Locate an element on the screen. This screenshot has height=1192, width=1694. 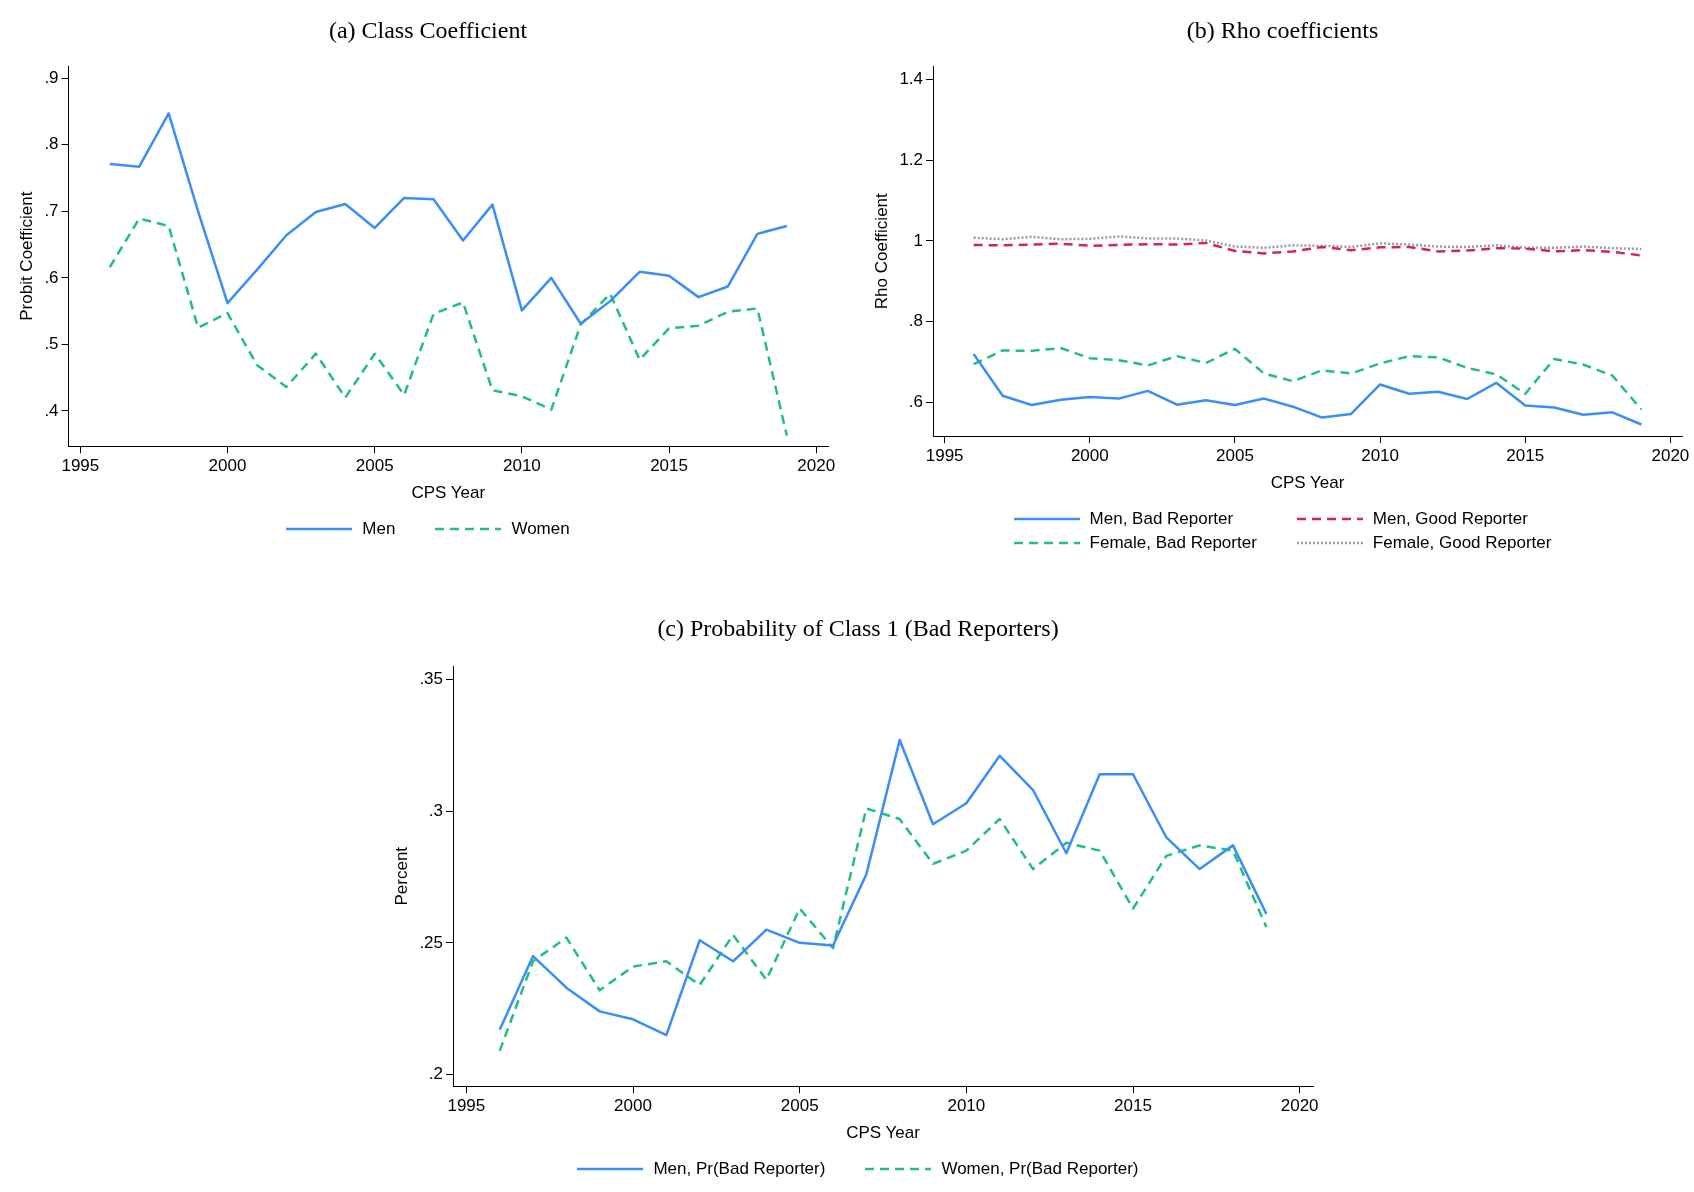
legend-label: Women, Pr(Bad Reporter) is located at coordinates (1040, 1169).